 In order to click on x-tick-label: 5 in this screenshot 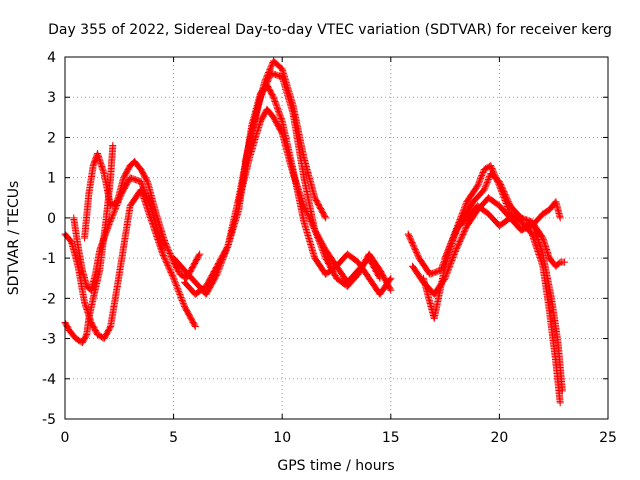, I will do `click(173, 438)`.